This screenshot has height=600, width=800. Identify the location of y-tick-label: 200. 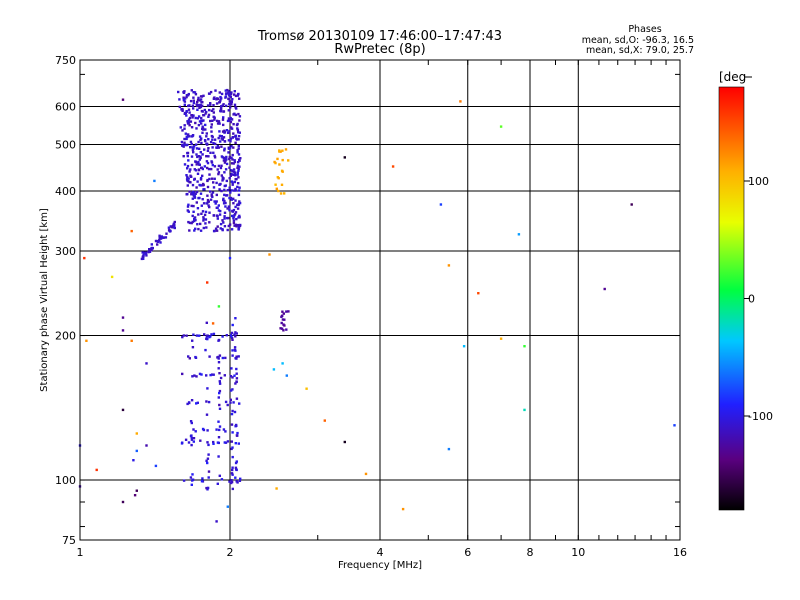
(65, 336).